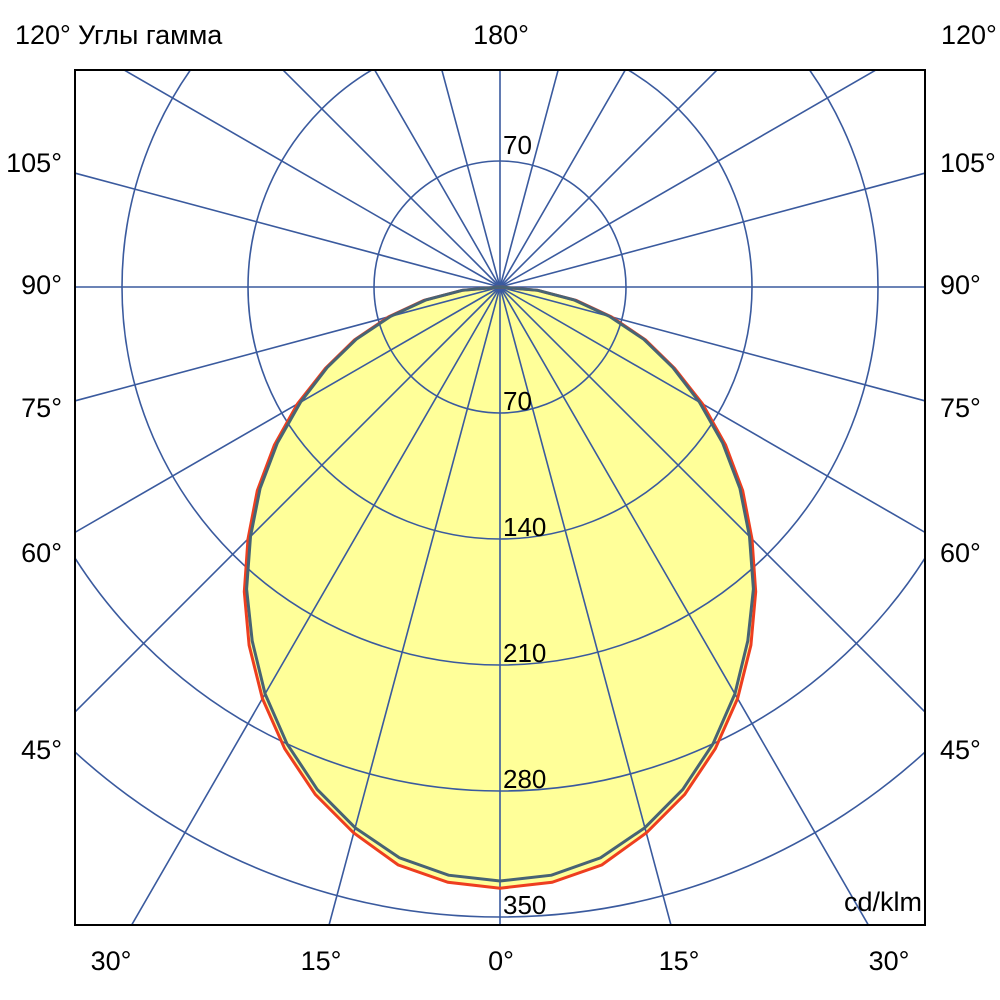  I want to click on angle-label-left: 105°, so click(34, 163).